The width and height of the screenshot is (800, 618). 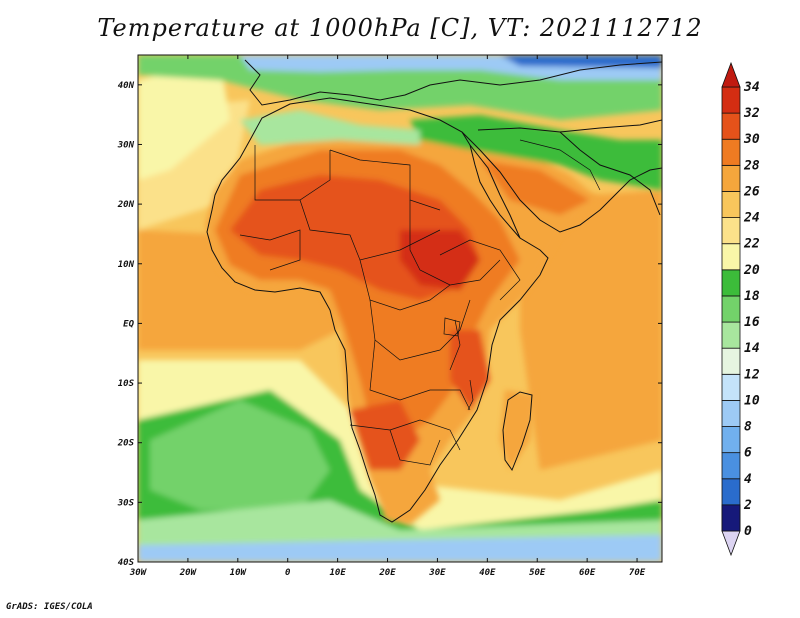 What do you see at coordinates (637, 573) in the screenshot?
I see `x-tick-label: 70E` at bounding box center [637, 573].